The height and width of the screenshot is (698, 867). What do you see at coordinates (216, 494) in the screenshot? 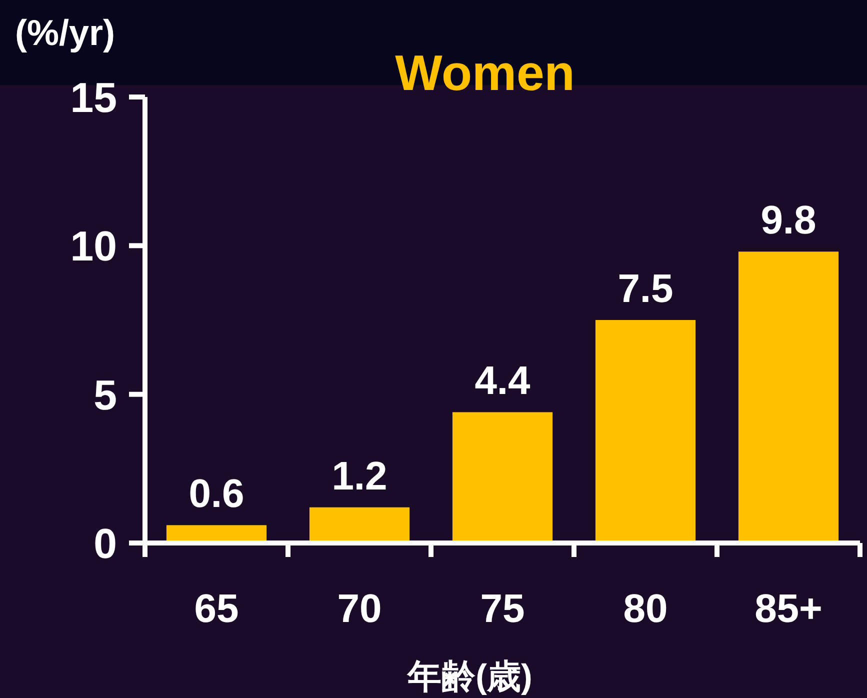
I see `data-label: 0.6` at bounding box center [216, 494].